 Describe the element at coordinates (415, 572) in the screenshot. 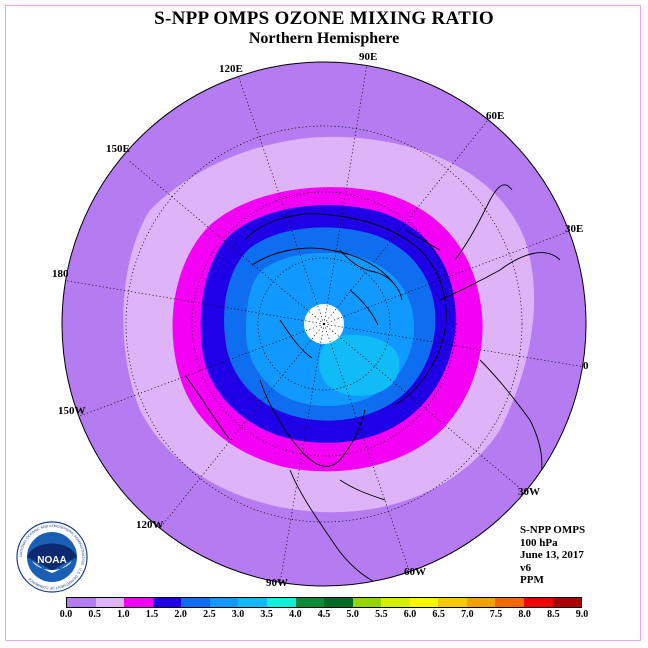

I see `lon-label-60w: 60W` at that location.